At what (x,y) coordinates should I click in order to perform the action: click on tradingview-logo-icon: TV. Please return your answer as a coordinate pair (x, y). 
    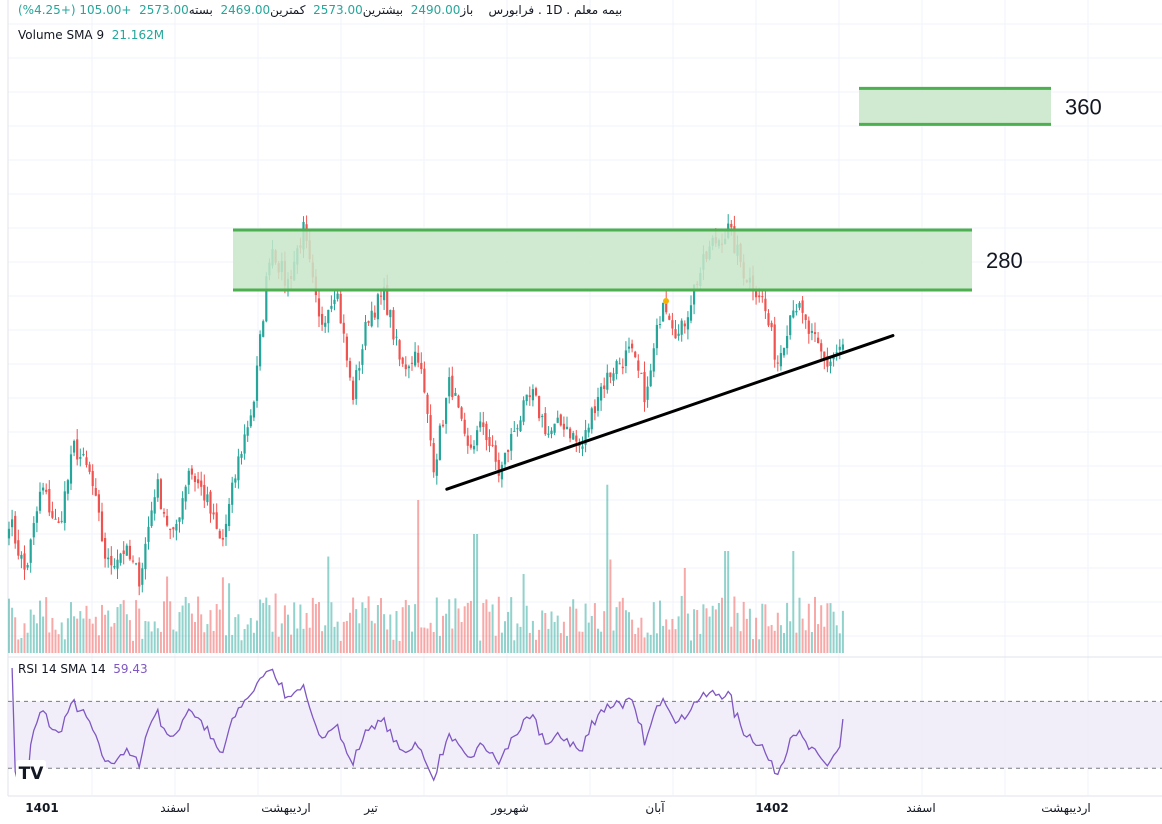
    Looking at the image, I should click on (31, 774).